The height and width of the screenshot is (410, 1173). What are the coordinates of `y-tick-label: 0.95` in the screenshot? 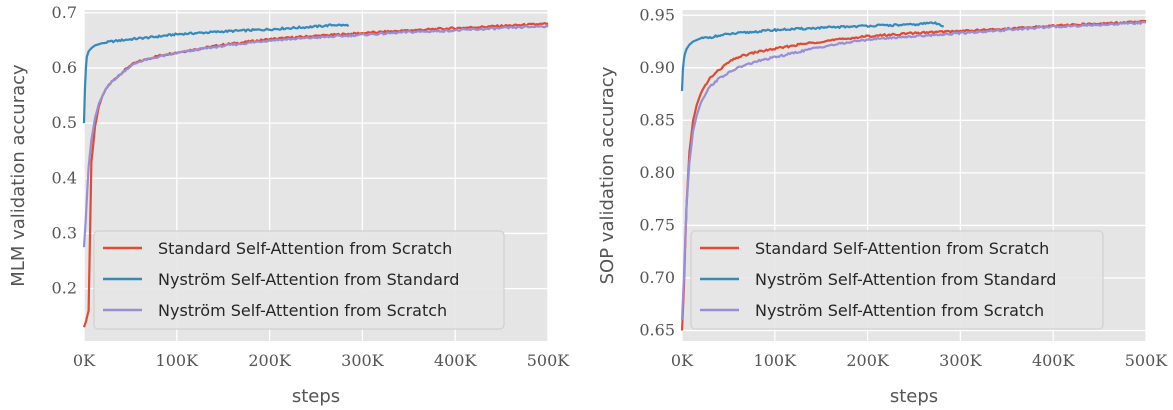 It's located at (657, 14).